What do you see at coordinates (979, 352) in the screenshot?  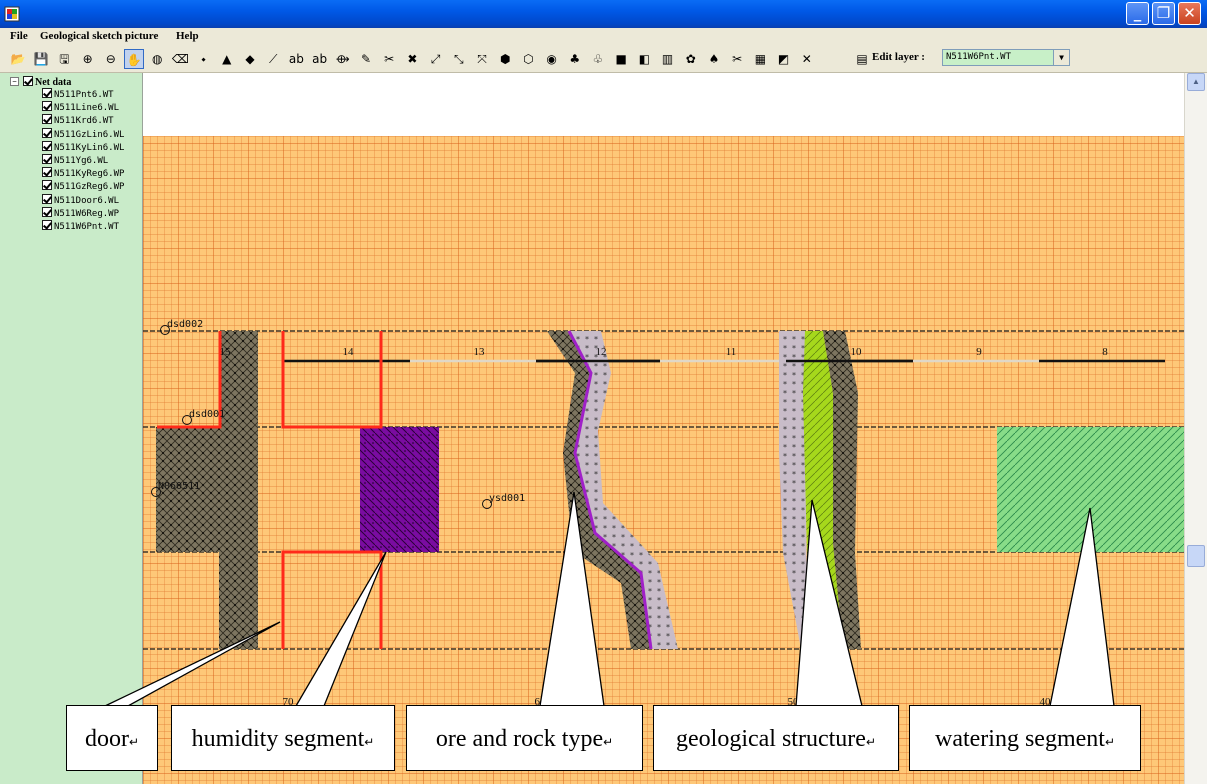 I see `segment-number: 9` at bounding box center [979, 352].